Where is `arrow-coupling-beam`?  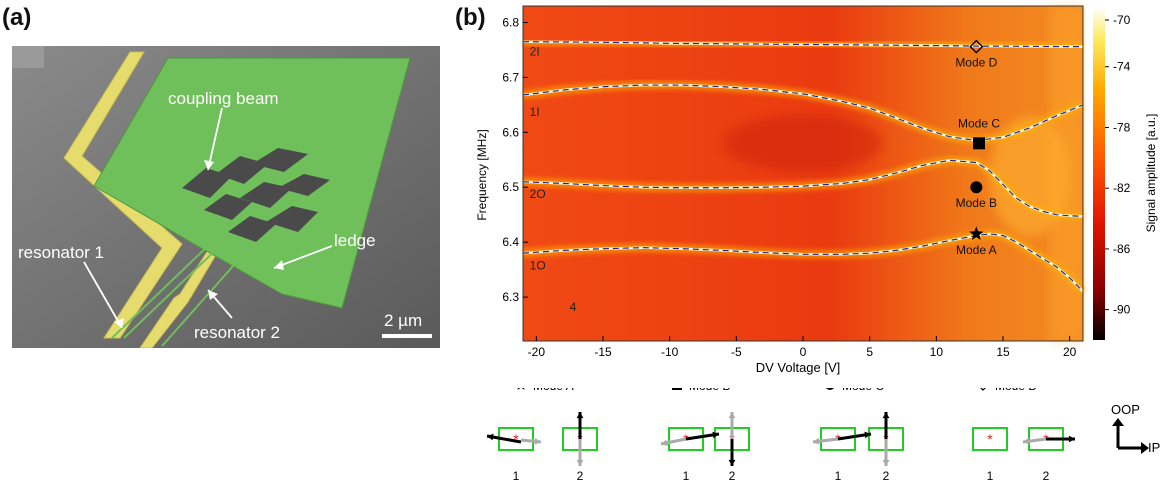
arrow-coupling-beam is located at coordinates (215, 139).